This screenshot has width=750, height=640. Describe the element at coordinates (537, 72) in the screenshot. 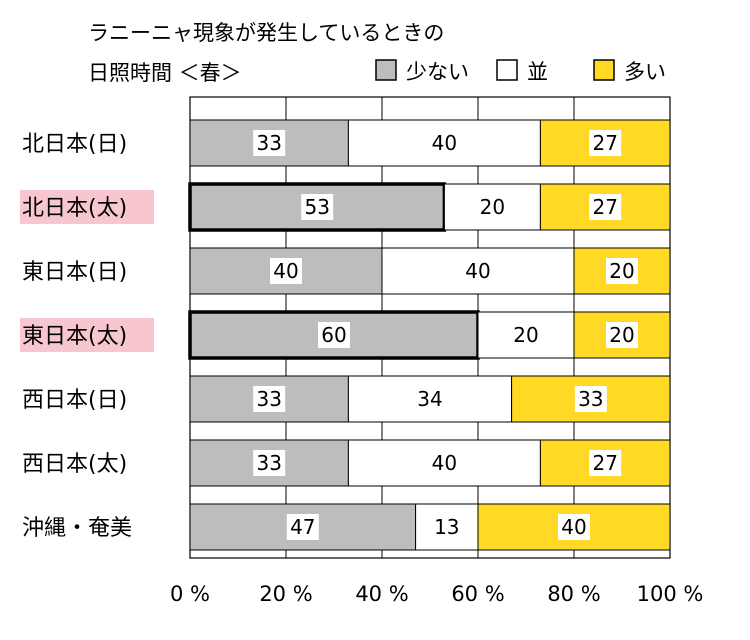

I see `legend-label-1: 並` at that location.